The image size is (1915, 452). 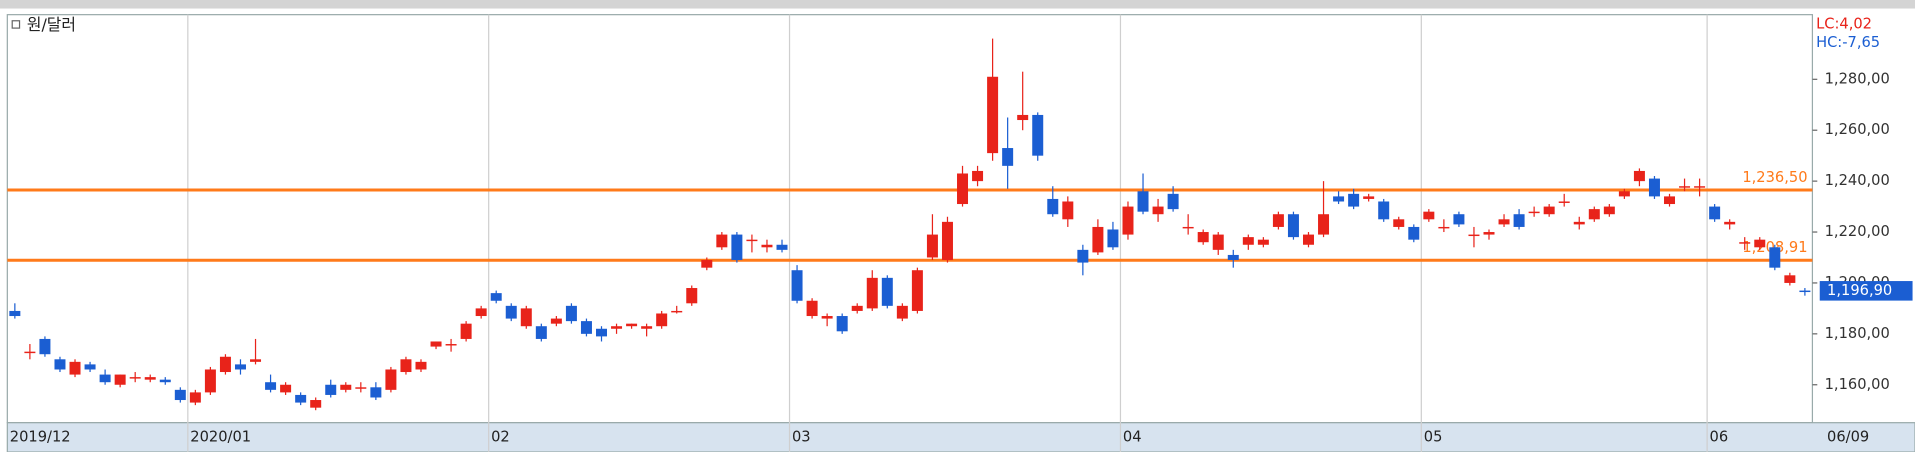 I want to click on chart-title: 원/달러, so click(x=51, y=24).